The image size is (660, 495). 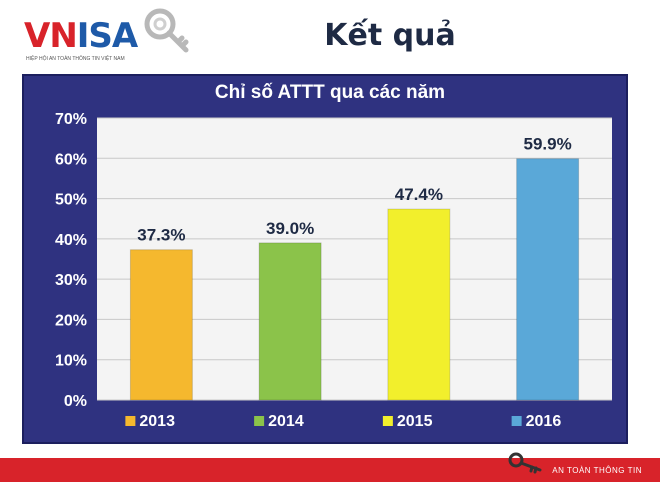 What do you see at coordinates (548, 144) in the screenshot?
I see `data-label: 59.9%` at bounding box center [548, 144].